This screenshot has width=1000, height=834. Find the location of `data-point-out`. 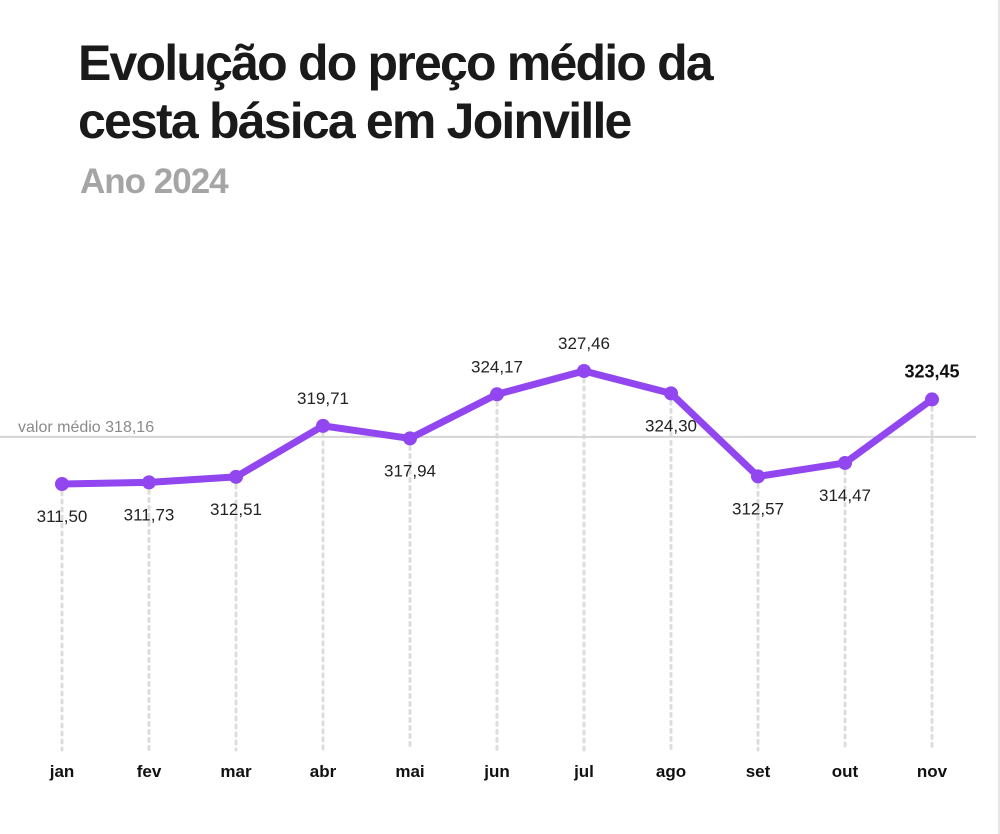

data-point-out is located at coordinates (845, 462).